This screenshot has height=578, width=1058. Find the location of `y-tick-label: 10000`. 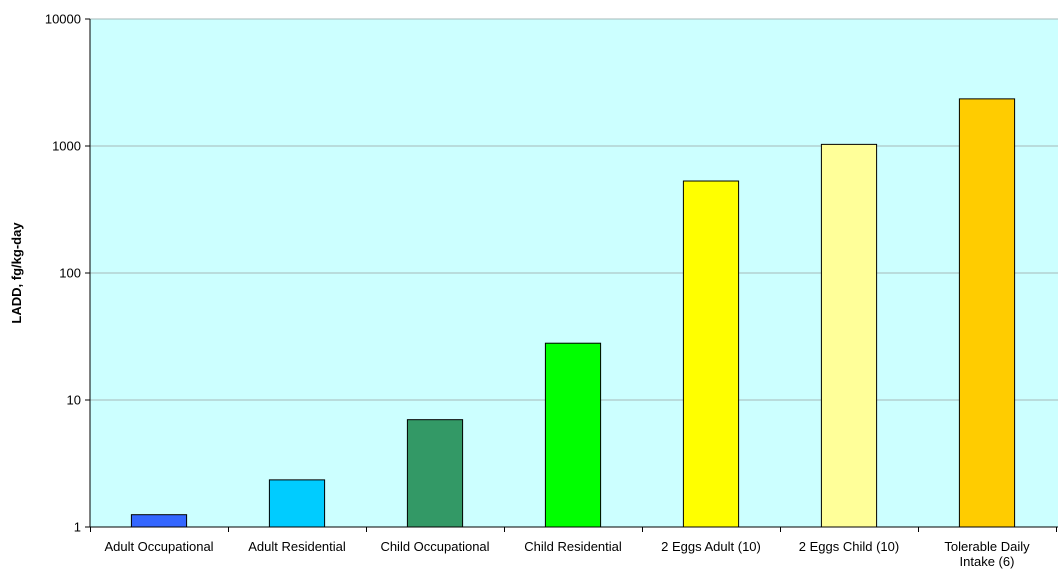

y-tick-label: 10000 is located at coordinates (63, 19).